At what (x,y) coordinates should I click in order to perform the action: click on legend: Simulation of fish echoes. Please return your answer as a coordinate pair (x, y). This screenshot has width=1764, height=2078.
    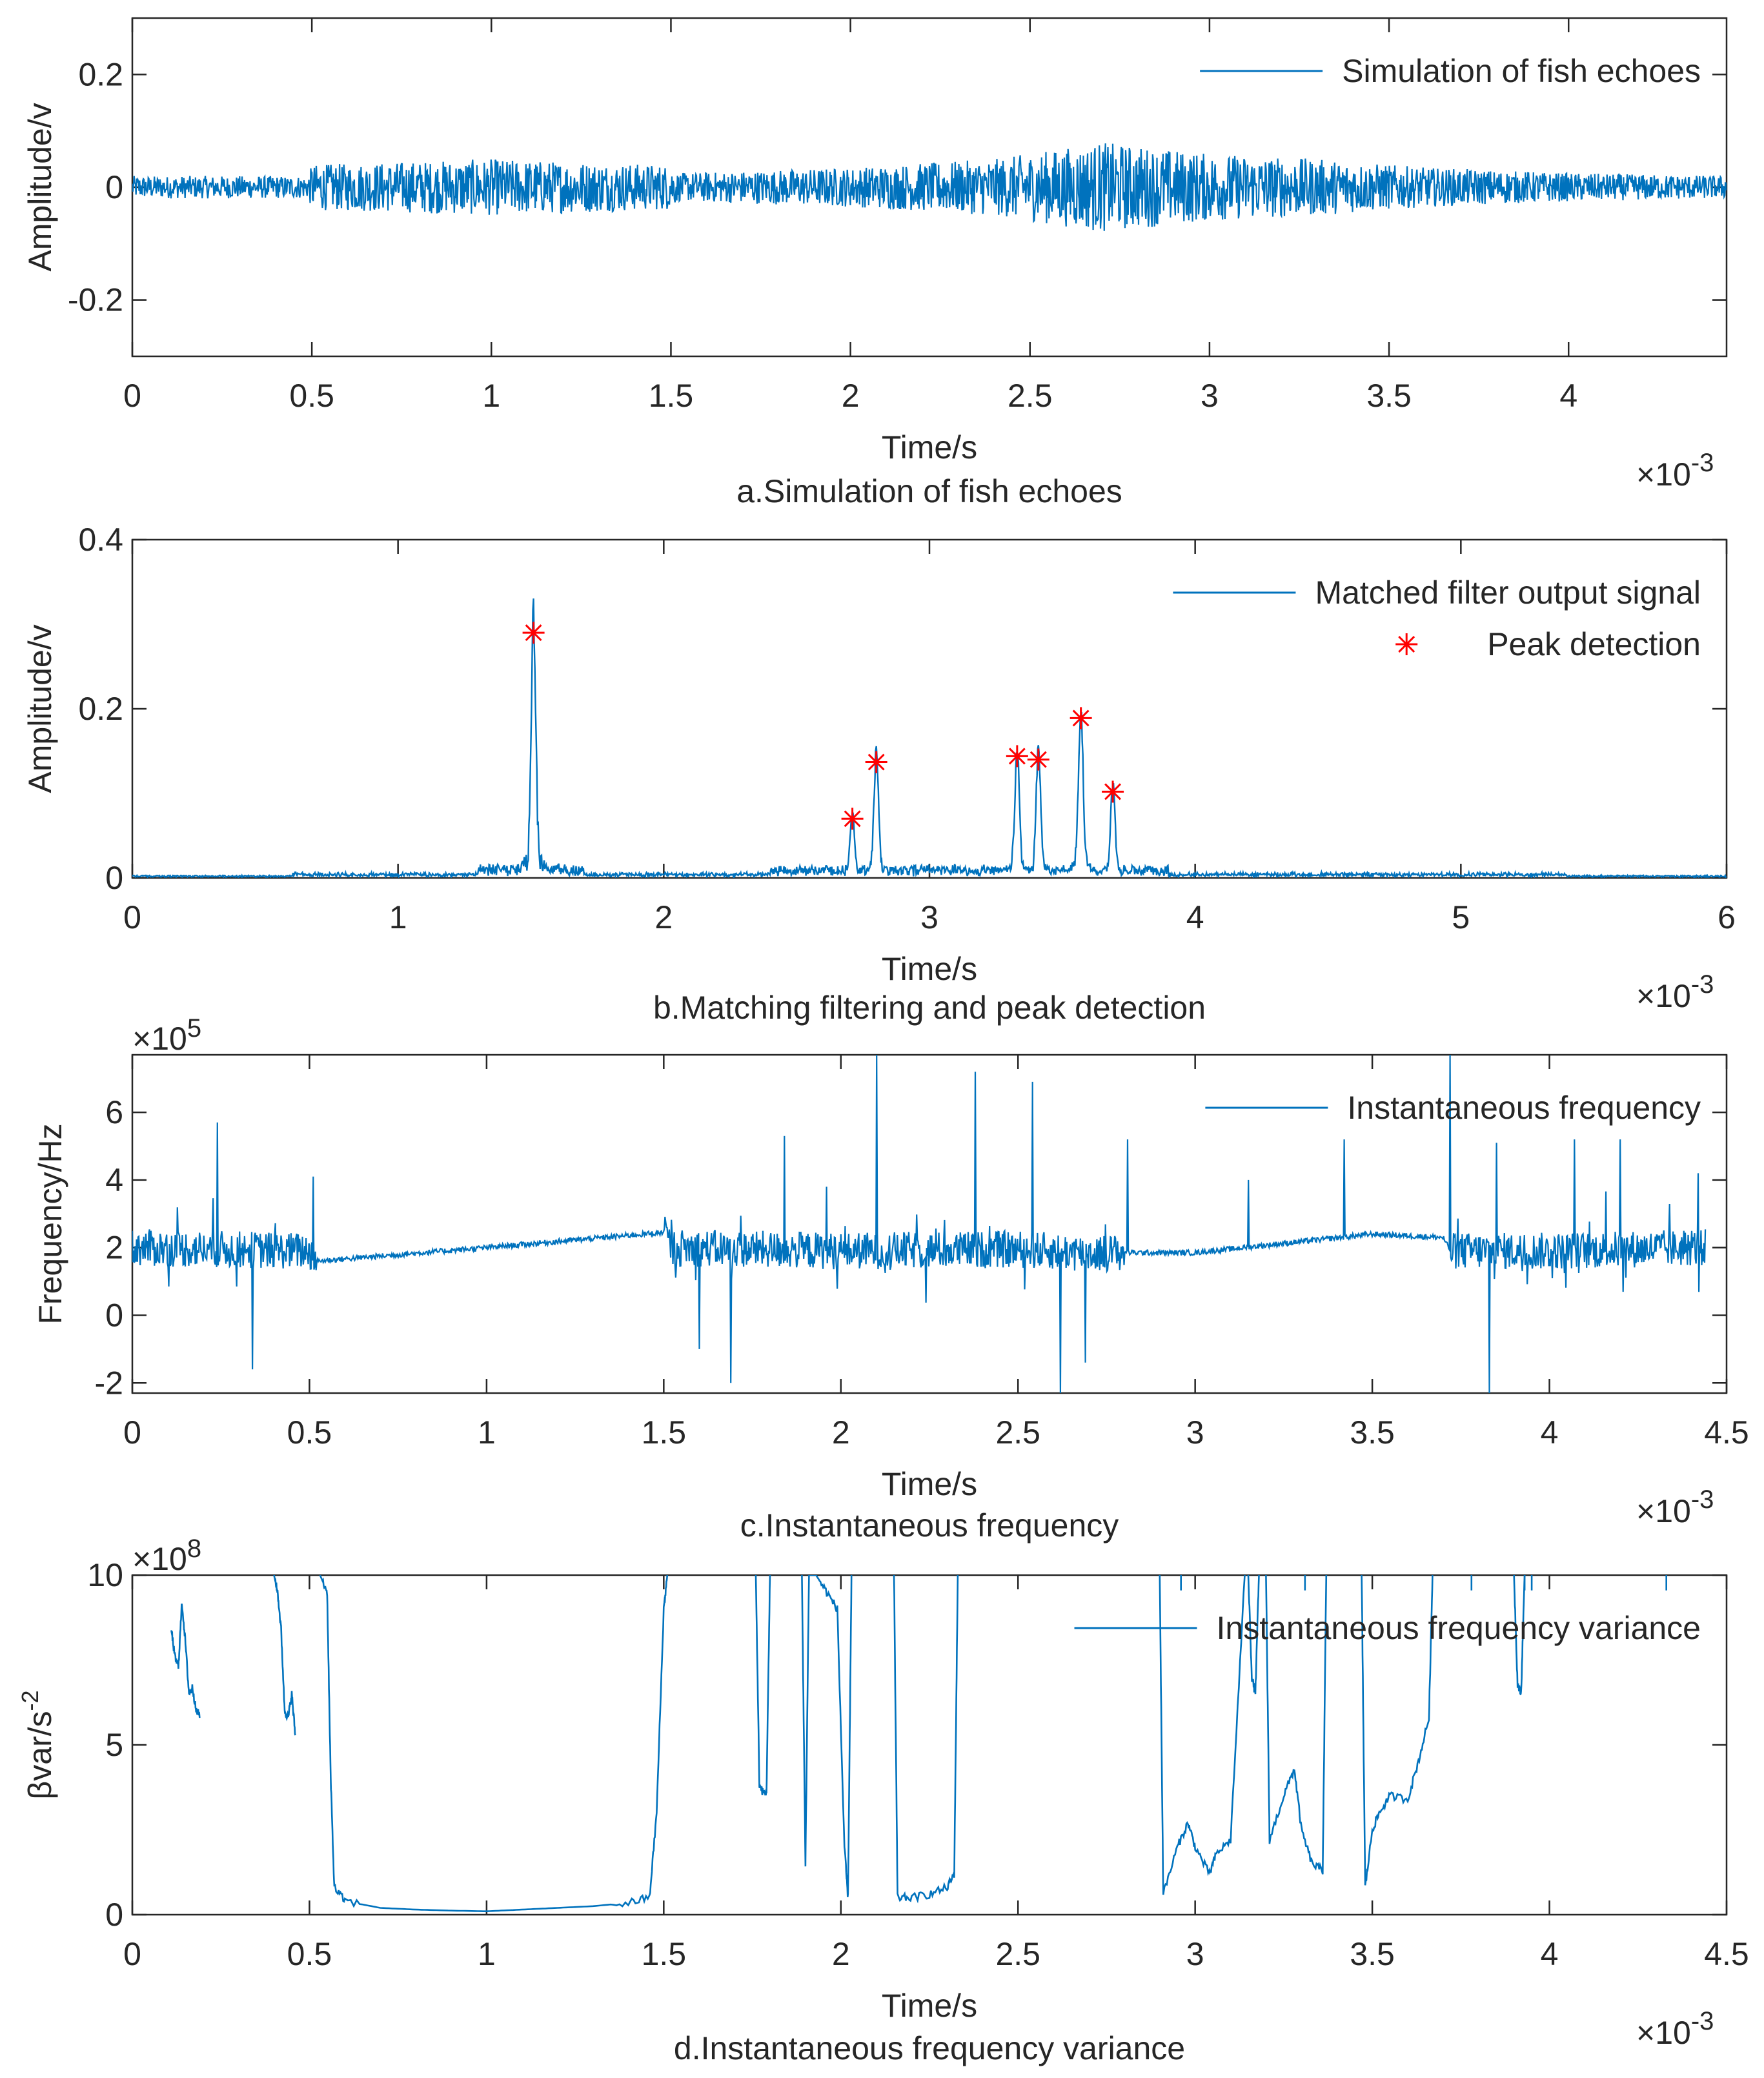
    Looking at the image, I should click on (1450, 71).